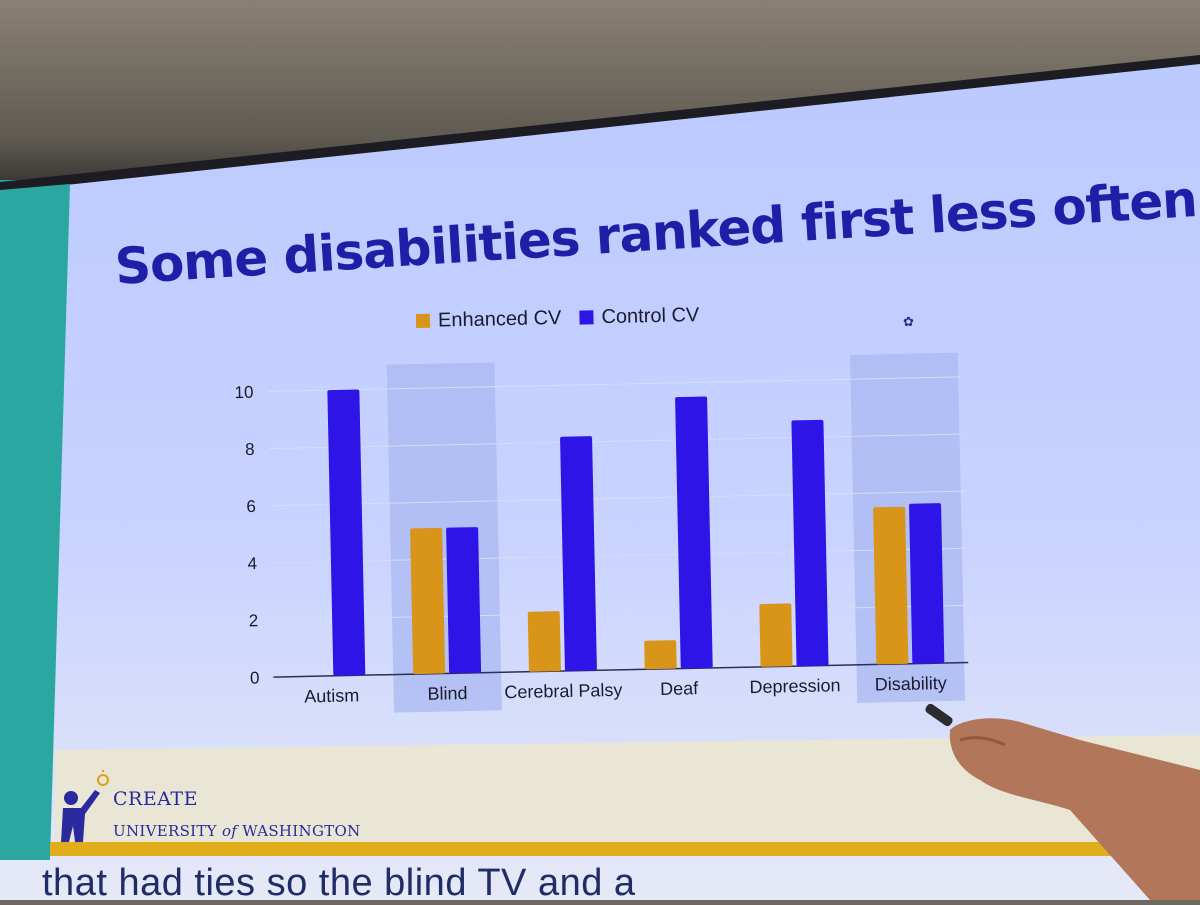 The height and width of the screenshot is (905, 1200). I want to click on logo-create-text: CREATE, so click(155, 799).